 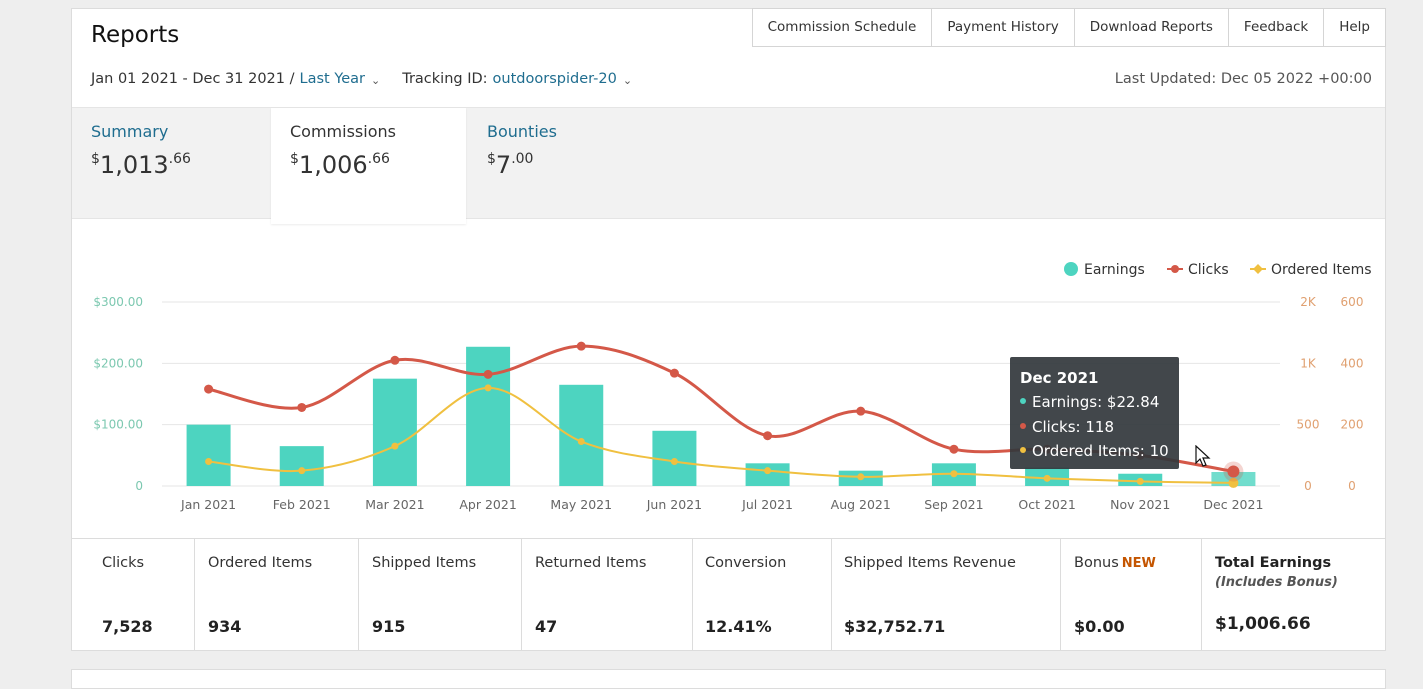 What do you see at coordinates (139, 486) in the screenshot?
I see `y-left-tick: 0` at bounding box center [139, 486].